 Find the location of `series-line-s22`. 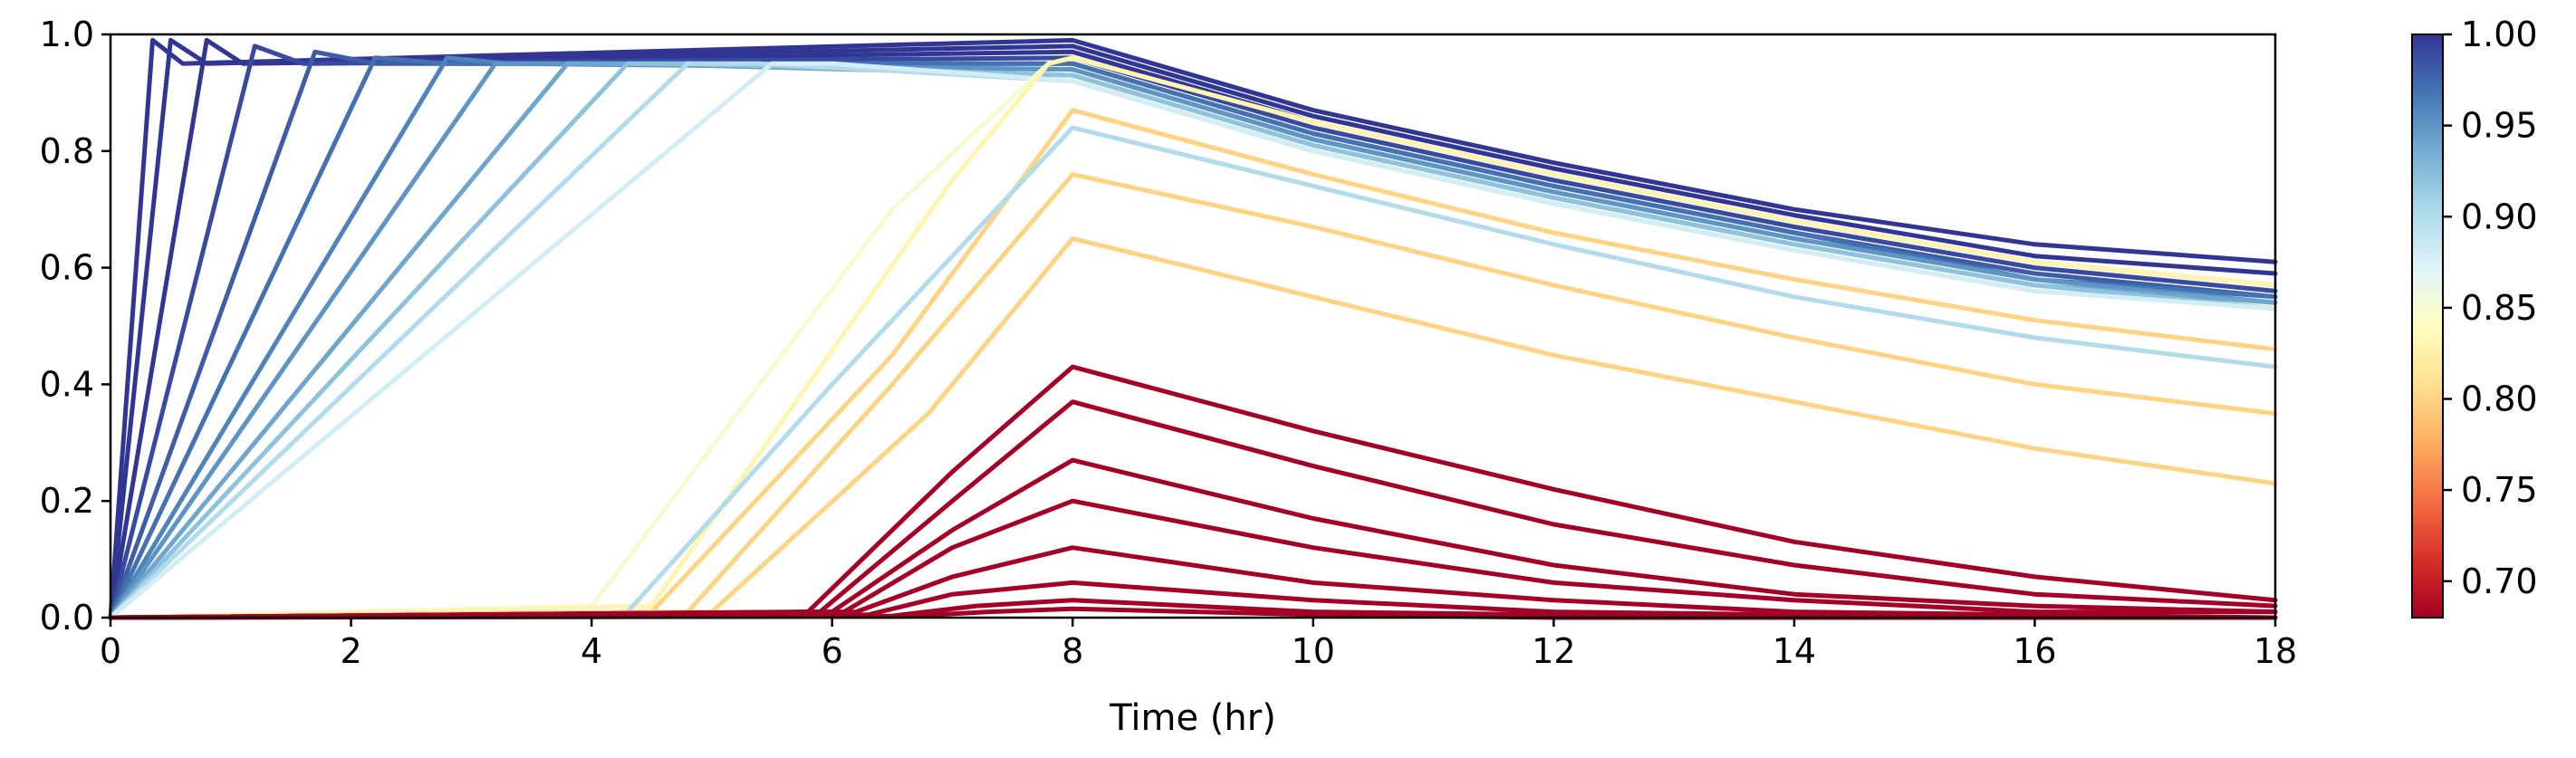

series-line-s22 is located at coordinates (1193, 559).